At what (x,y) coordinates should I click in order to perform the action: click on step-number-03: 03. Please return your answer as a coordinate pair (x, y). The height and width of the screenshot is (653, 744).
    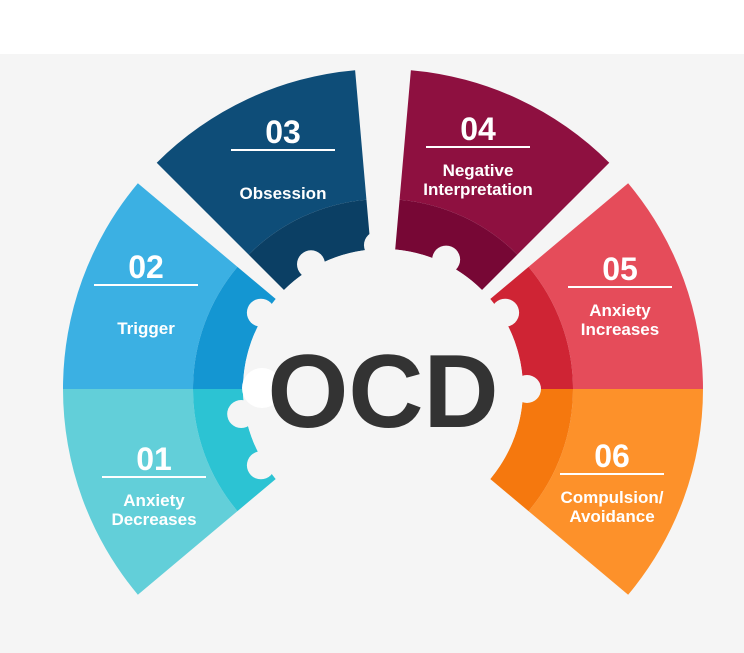
    Looking at the image, I should click on (283, 132).